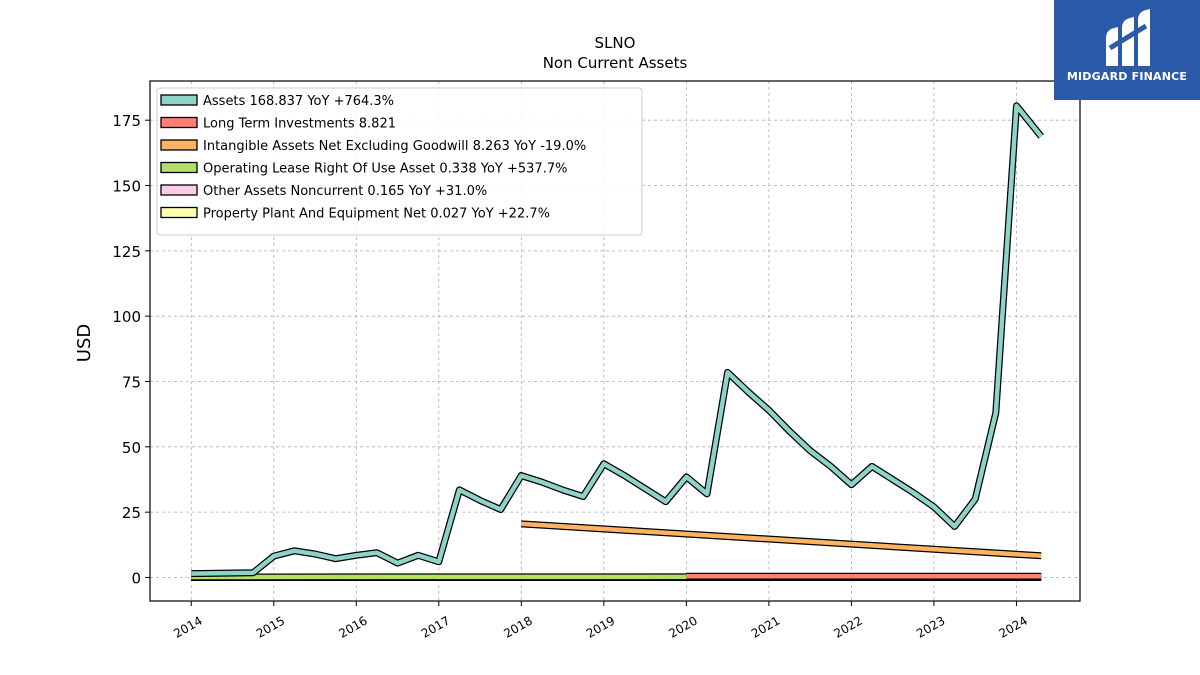  I want to click on y-tick-label: 150, so click(126, 187).